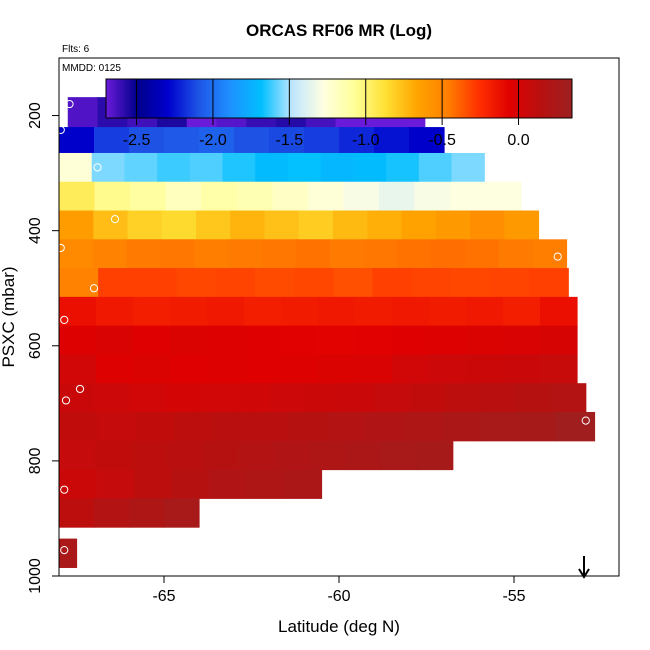  Describe the element at coordinates (137, 140) in the screenshot. I see `colorbar-tick-label: -2.5` at that location.